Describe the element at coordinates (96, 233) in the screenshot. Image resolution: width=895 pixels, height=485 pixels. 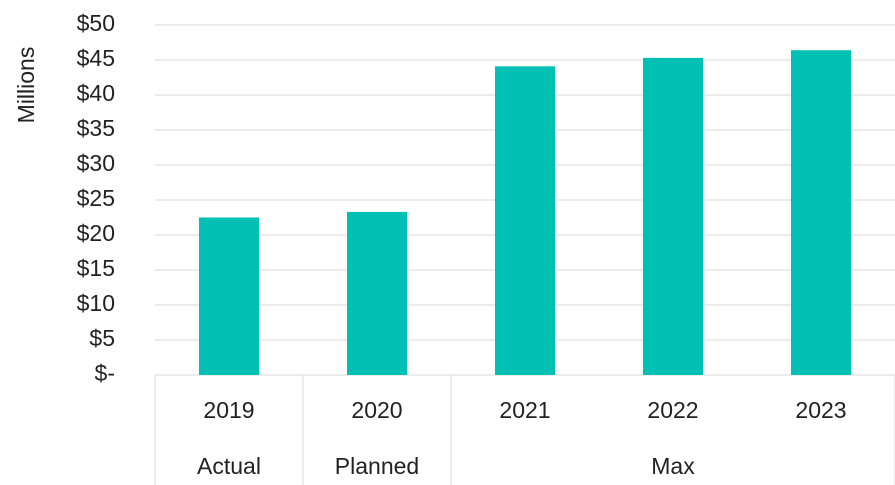
I see `y-tick-label: $20` at that location.